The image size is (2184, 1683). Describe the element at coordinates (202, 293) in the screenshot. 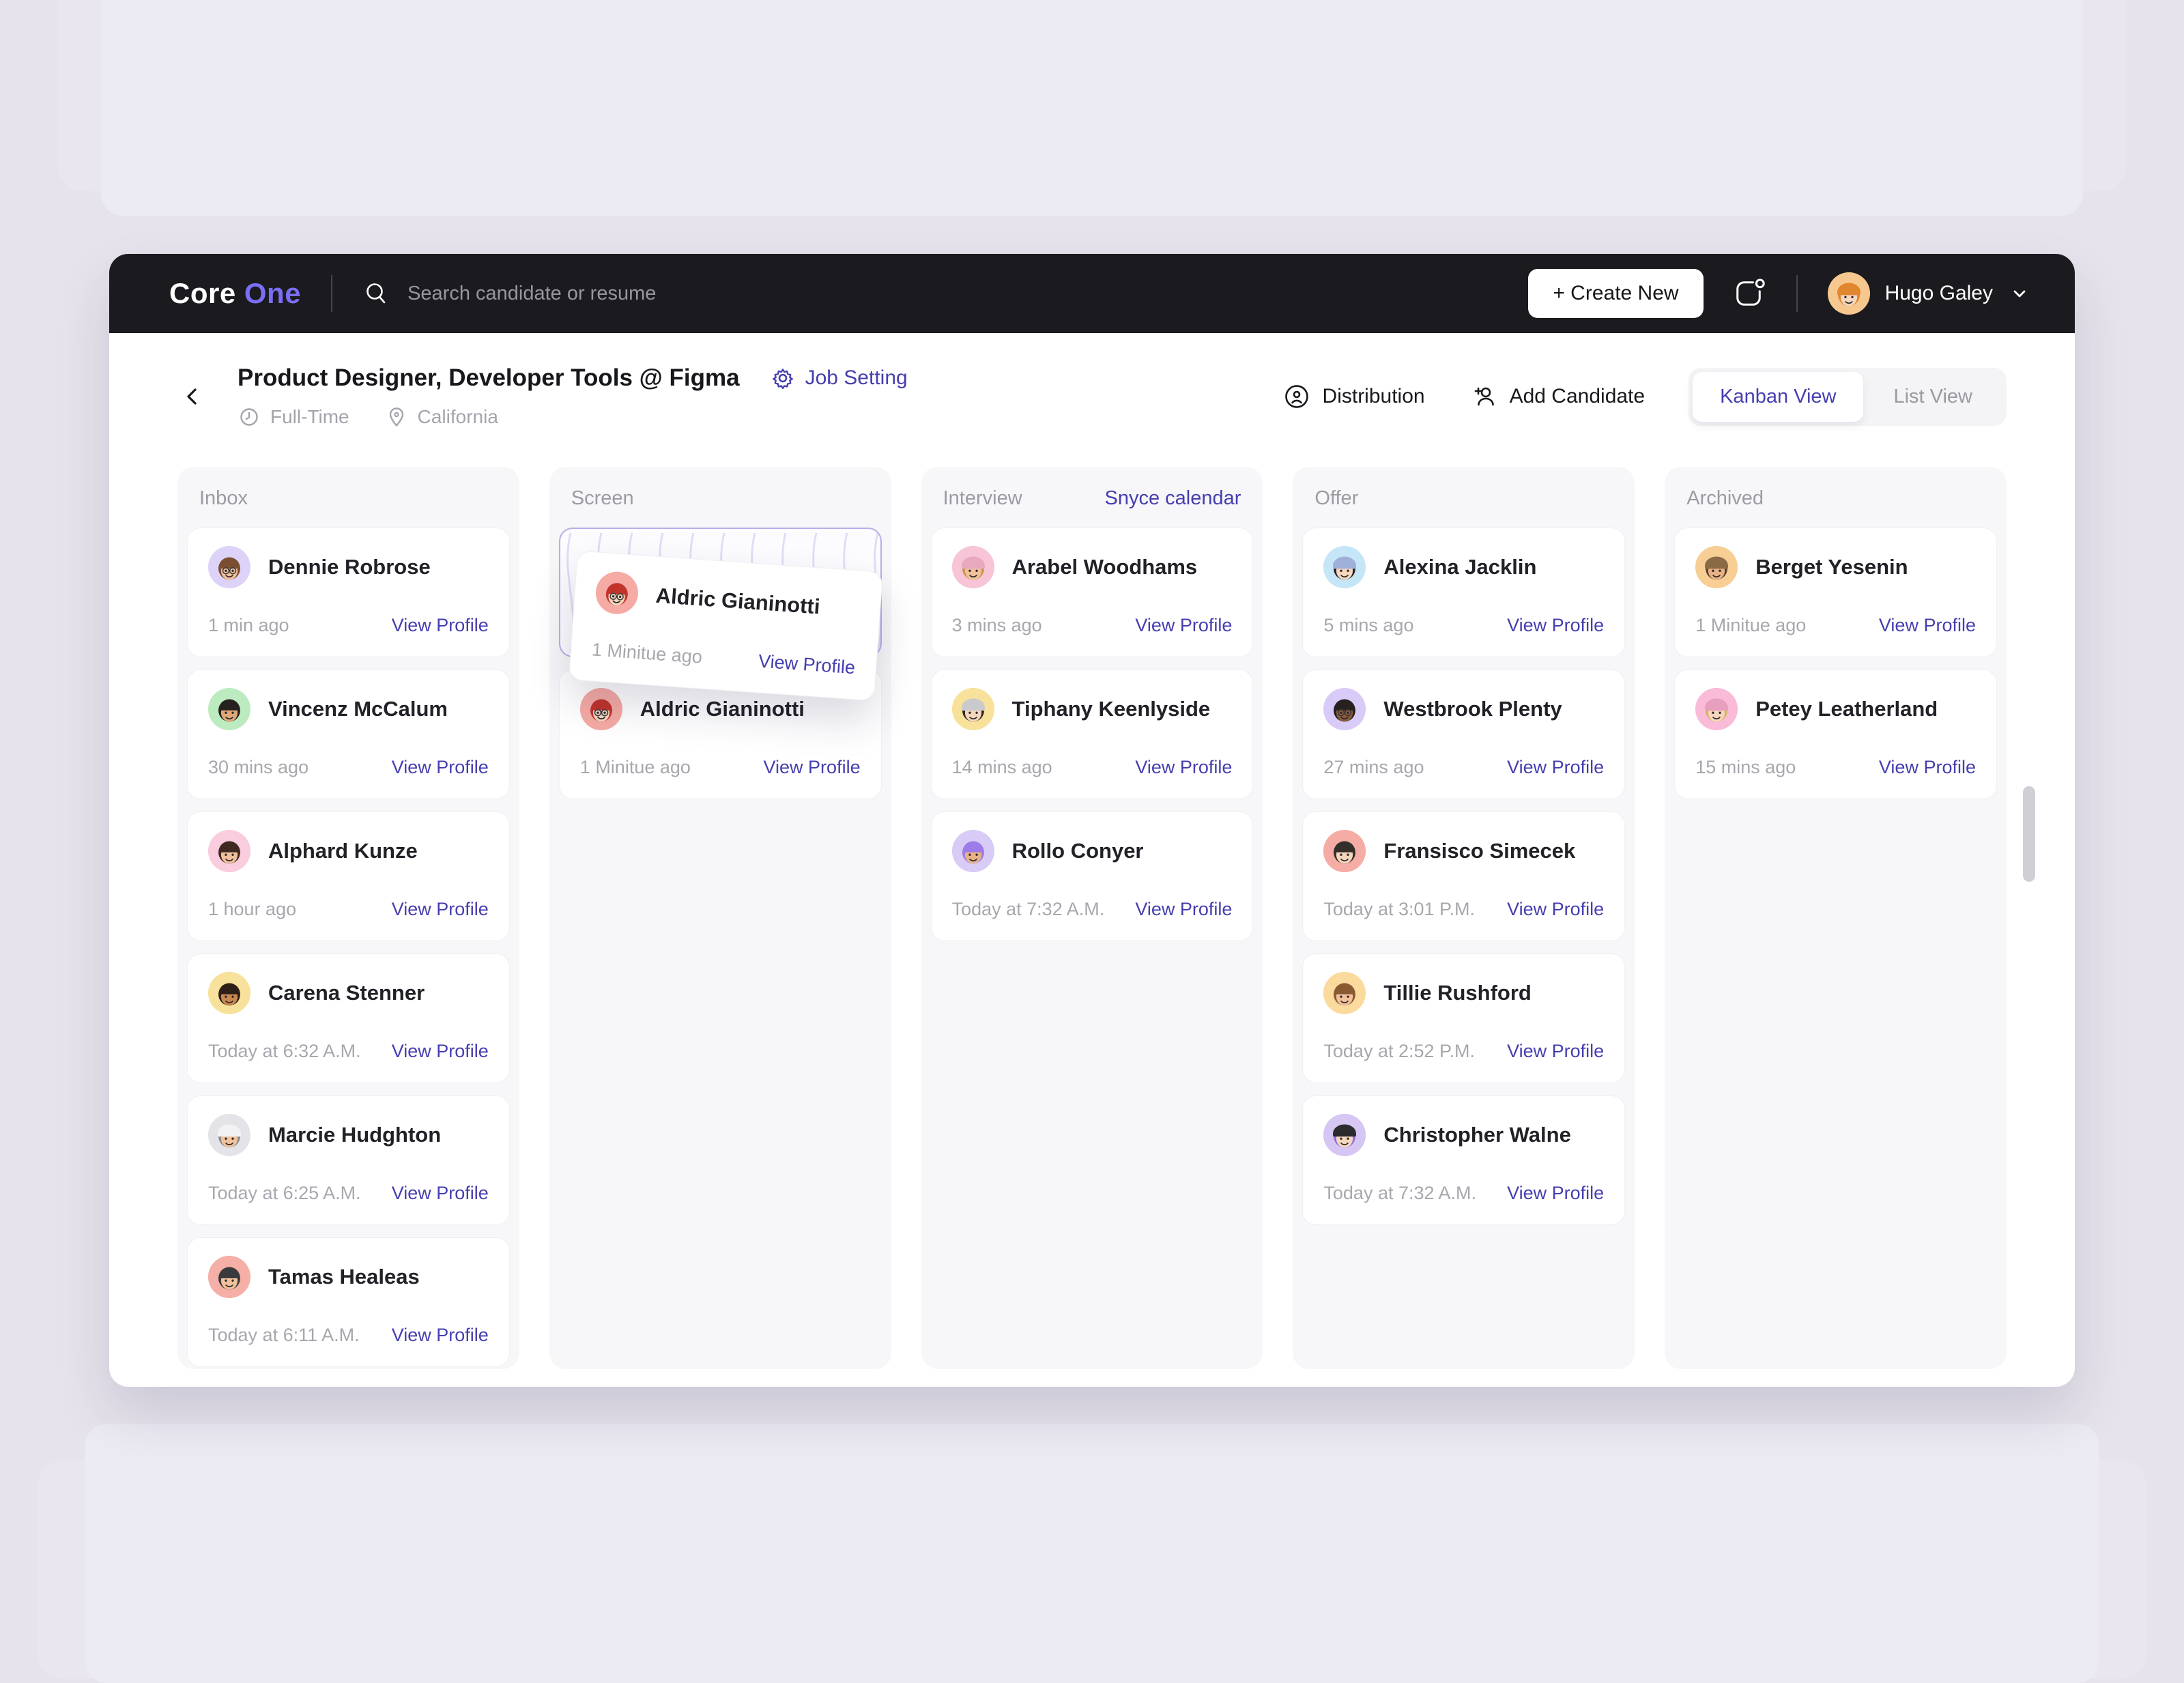

I see `logo-text-core: Core` at that location.